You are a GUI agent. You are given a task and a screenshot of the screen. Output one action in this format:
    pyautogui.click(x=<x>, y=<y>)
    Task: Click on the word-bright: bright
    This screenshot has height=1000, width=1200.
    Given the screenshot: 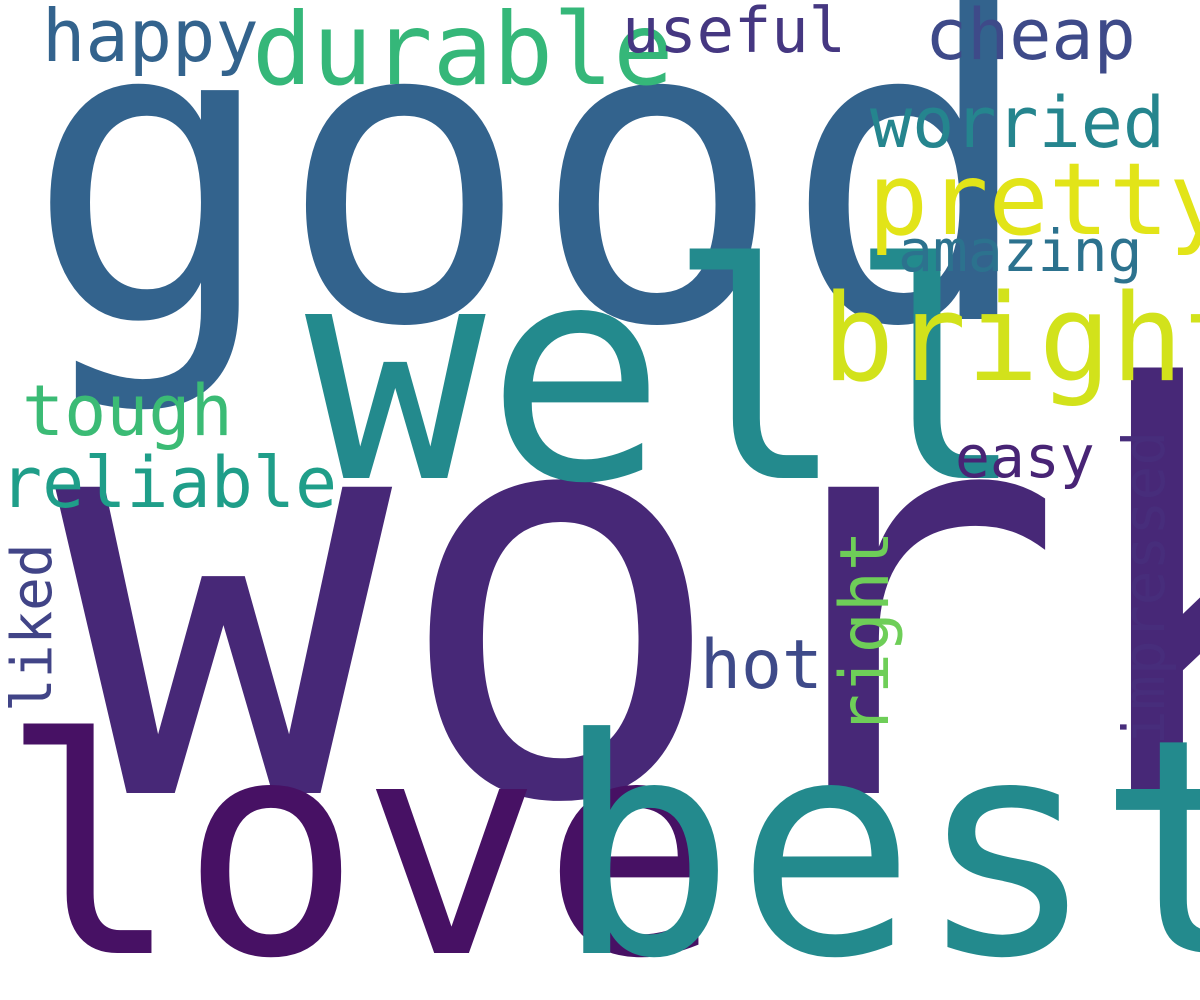 What is the action you would take?
    pyautogui.click(x=1011, y=339)
    